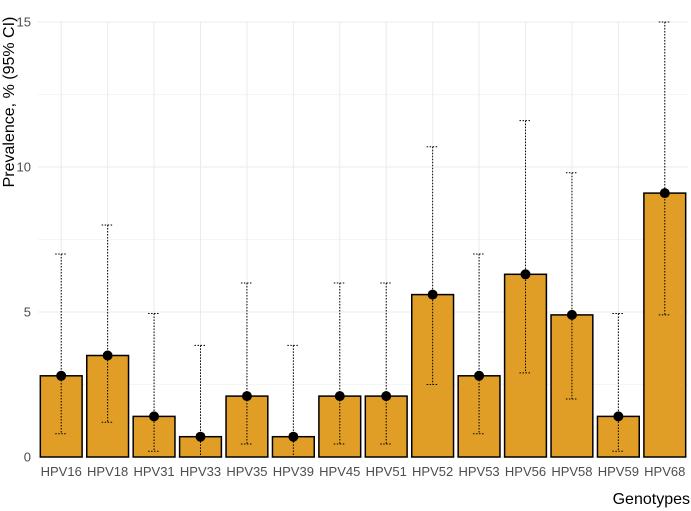  What do you see at coordinates (200, 436) in the screenshot?
I see `point-hpv33` at bounding box center [200, 436].